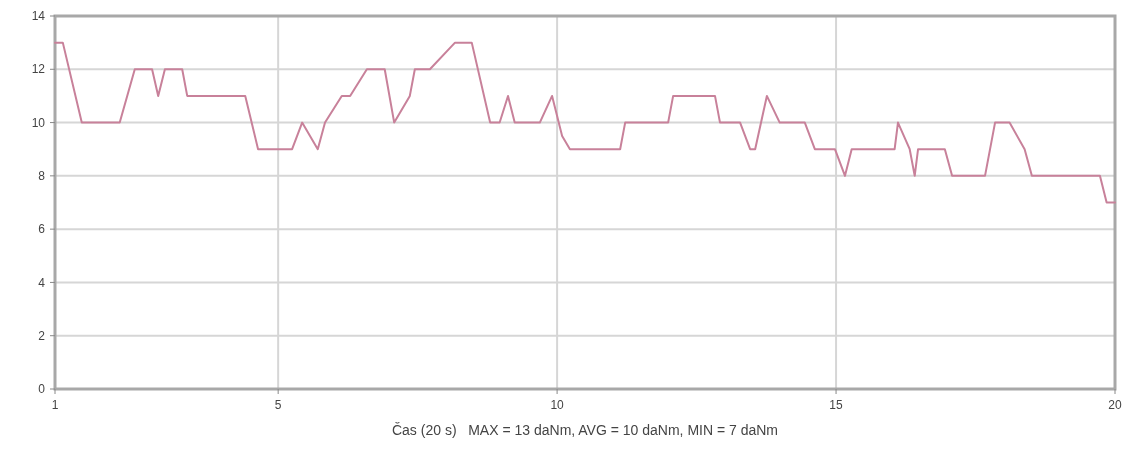 The height and width of the screenshot is (461, 1128). Describe the element at coordinates (55, 405) in the screenshot. I see `x-tick-label: 1` at that location.